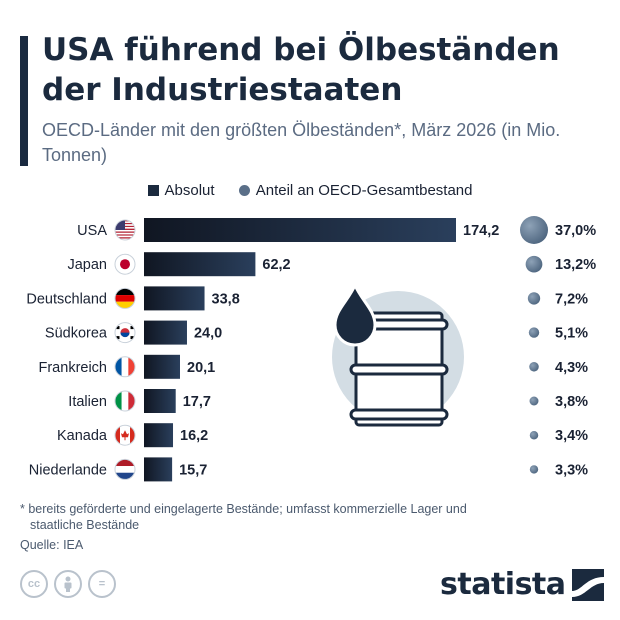 This screenshot has height=620, width=620. What do you see at coordinates (571, 299) in the screenshot?
I see `share-label: 7,2%` at bounding box center [571, 299].